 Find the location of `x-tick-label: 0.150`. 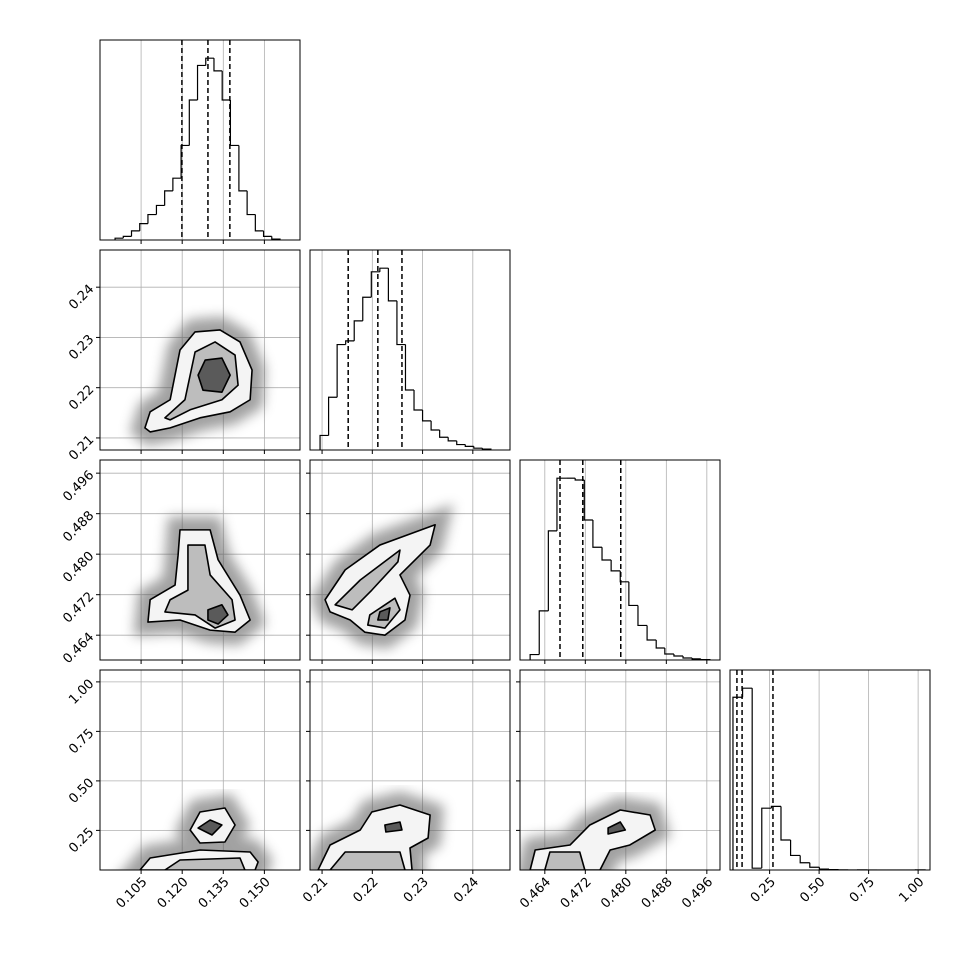

x-tick-label: 0.150 is located at coordinates (255, 893).